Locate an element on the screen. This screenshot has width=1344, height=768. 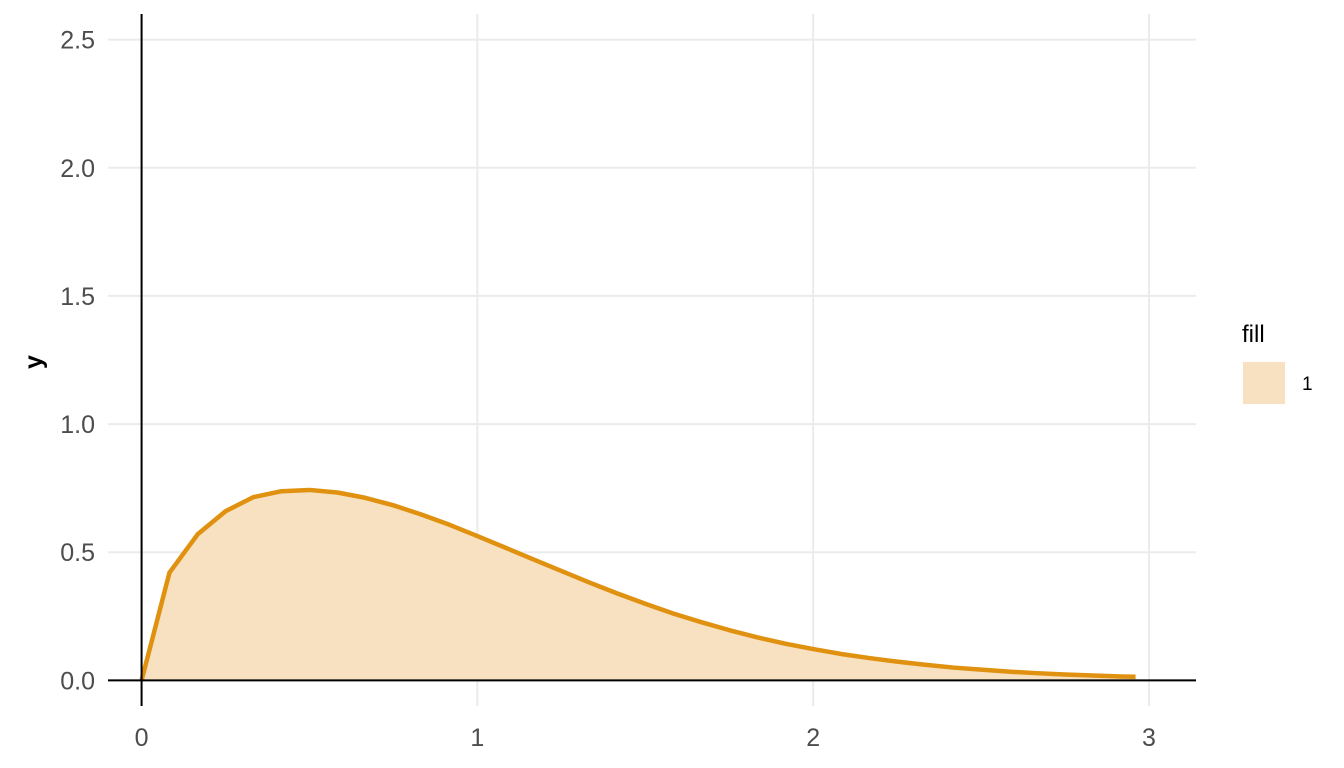
y-tick-label: 1.0 is located at coordinates (77, 425).